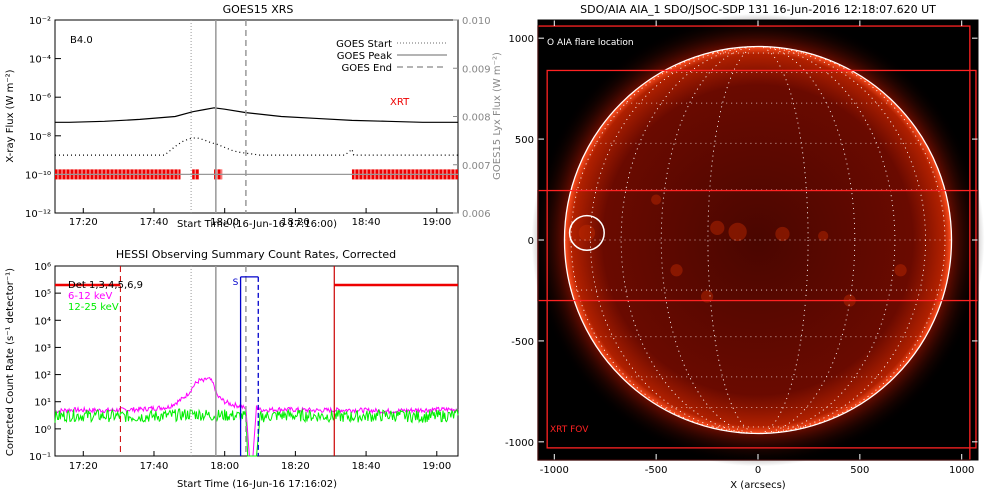 This screenshot has height=500, width=1000. What do you see at coordinates (366, 466) in the screenshot?
I see `hessi-x-tick-label: 18:40` at bounding box center [366, 466].